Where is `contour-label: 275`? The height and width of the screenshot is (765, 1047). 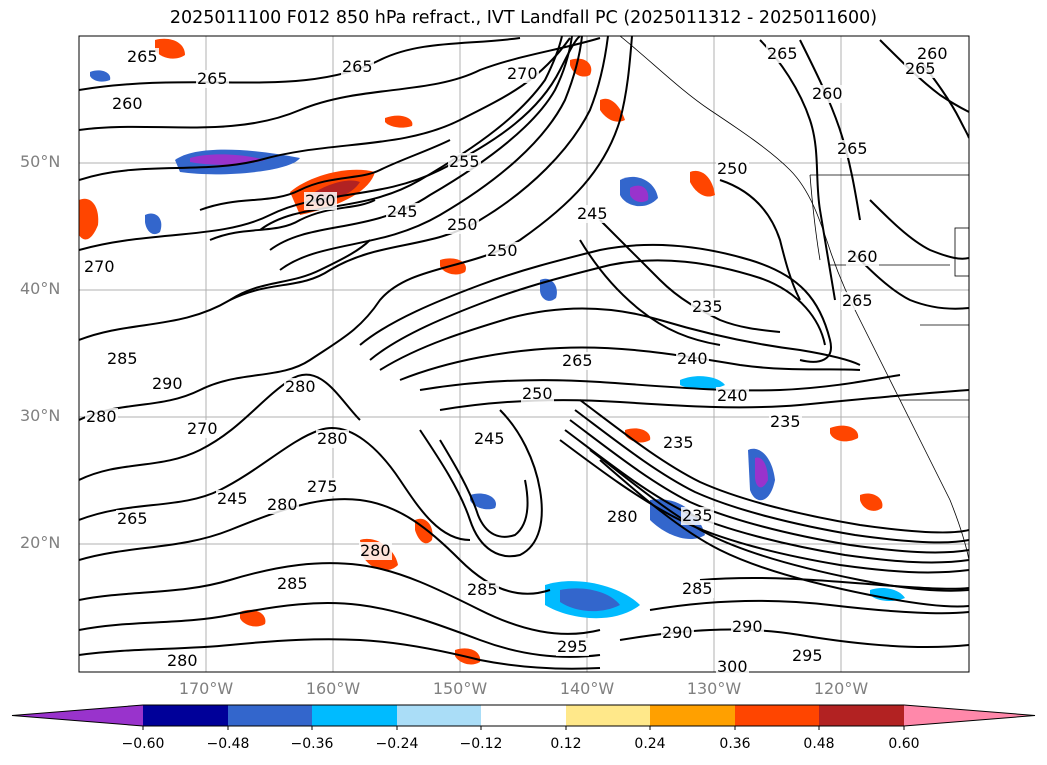
contour-label: 275 is located at coordinates (322, 486).